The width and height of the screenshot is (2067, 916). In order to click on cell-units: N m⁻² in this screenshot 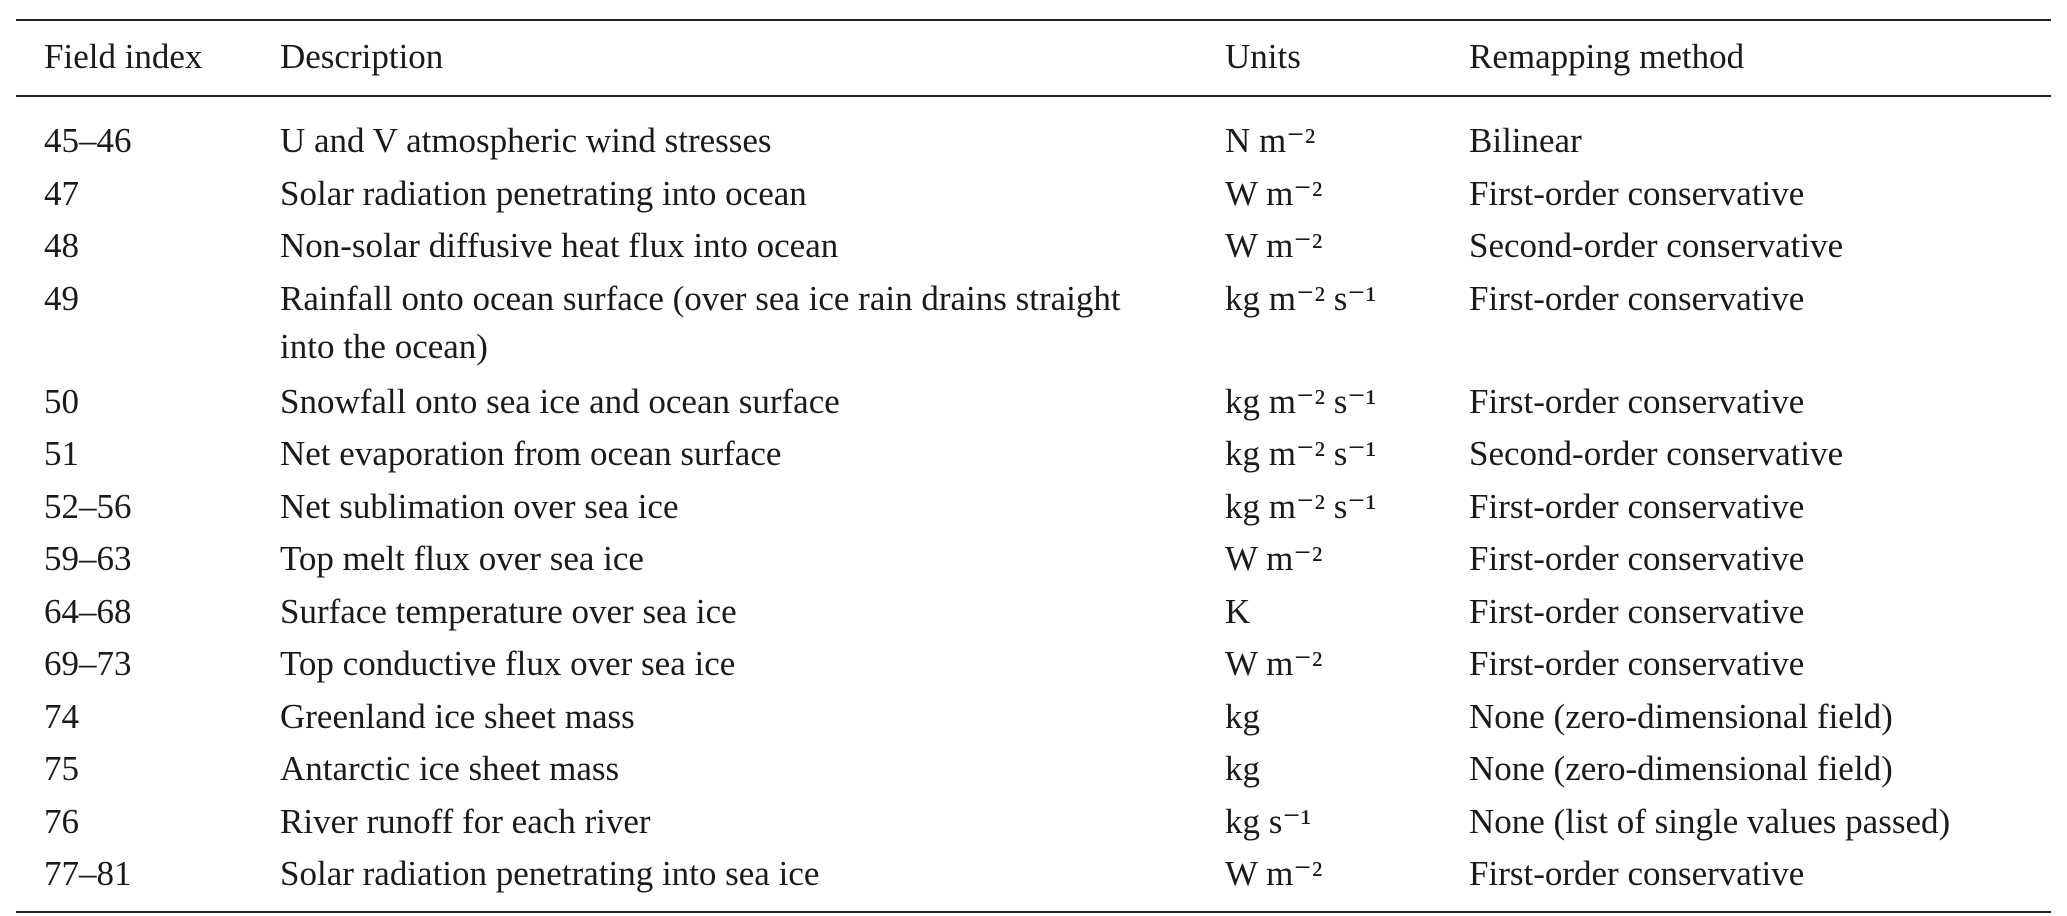, I will do `click(1270, 140)`.